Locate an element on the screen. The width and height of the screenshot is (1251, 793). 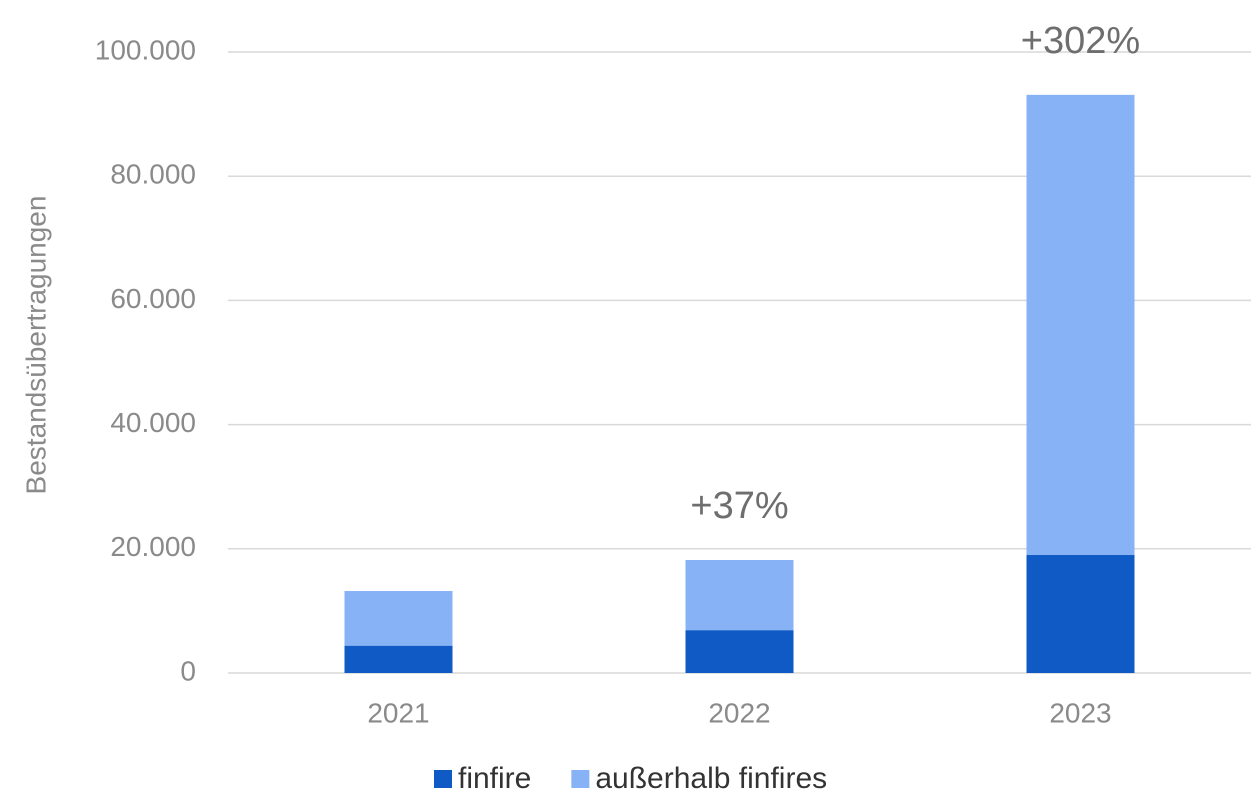
y-tick-label: 20.000 is located at coordinates (153, 546).